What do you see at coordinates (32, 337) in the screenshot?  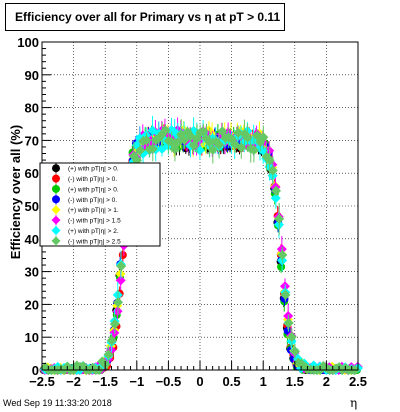 I see `y-tick-label: 10` at bounding box center [32, 337].